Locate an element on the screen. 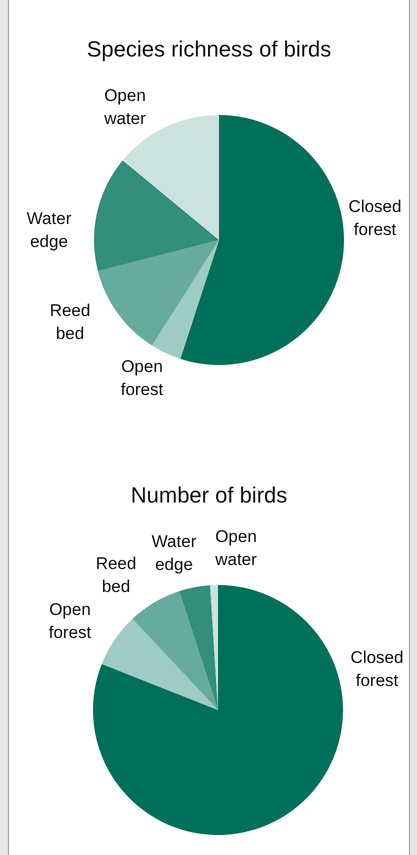  chart-title: Species richness of birds is located at coordinates (209, 49).